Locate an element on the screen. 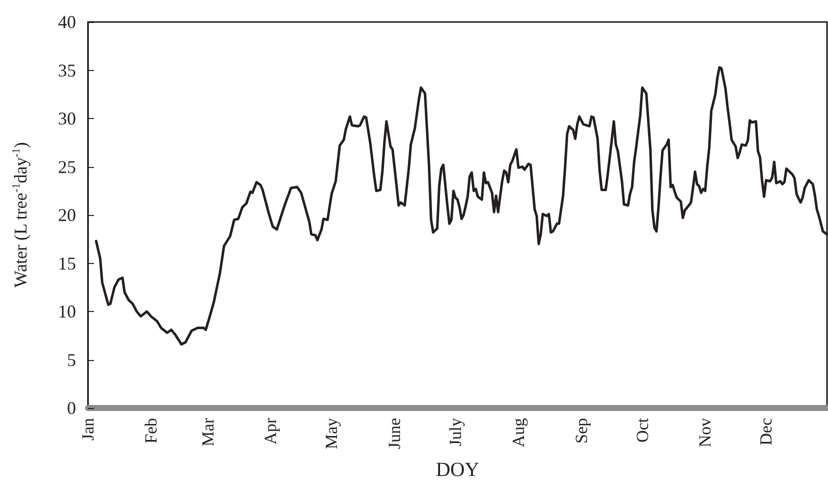 This screenshot has width=828, height=499. y-tick-label: 35 is located at coordinates (67, 70).